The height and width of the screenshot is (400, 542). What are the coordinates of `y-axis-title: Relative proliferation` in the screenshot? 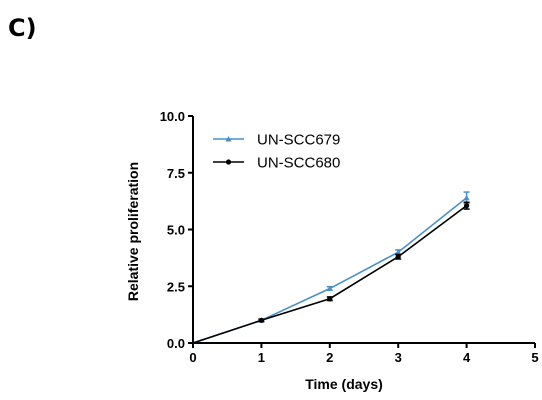 It's located at (133, 231).